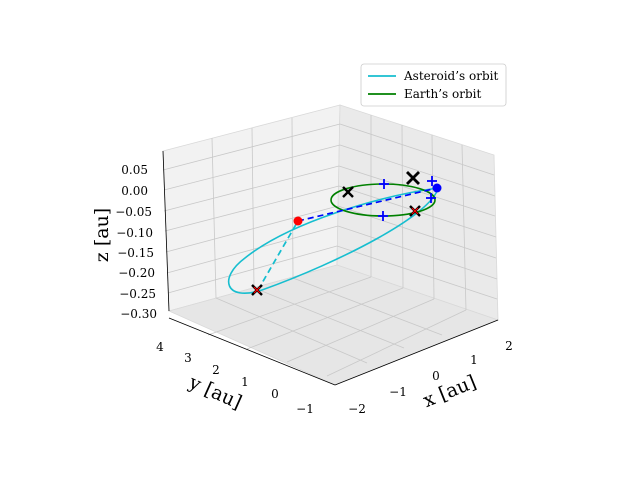 This screenshot has width=640, height=480. Describe the element at coordinates (137, 294) in the screenshot. I see `z-tick-label: −0.25` at that location.